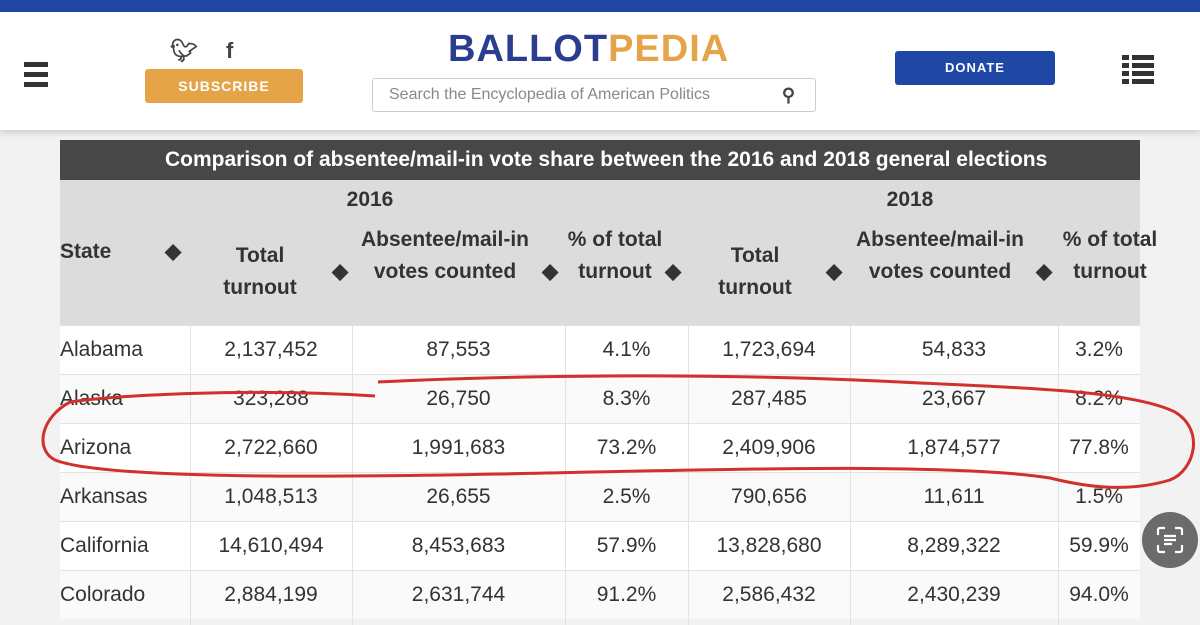 This screenshot has width=1200, height=625. What do you see at coordinates (104, 545) in the screenshot?
I see `state-name: California` at bounding box center [104, 545].